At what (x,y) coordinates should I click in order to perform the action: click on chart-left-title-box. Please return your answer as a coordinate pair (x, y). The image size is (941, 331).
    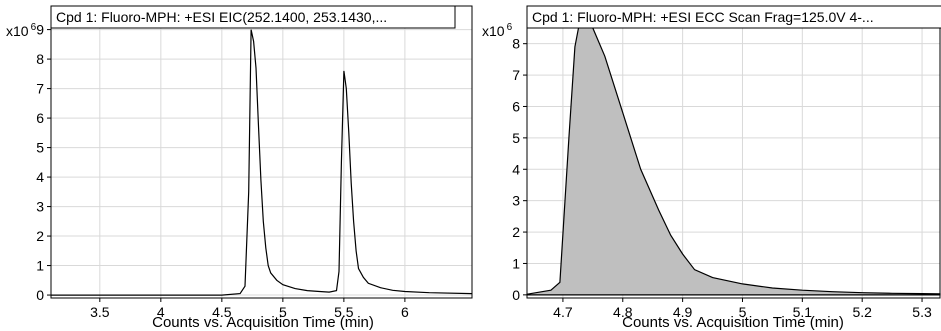
    Looking at the image, I should click on (253, 17).